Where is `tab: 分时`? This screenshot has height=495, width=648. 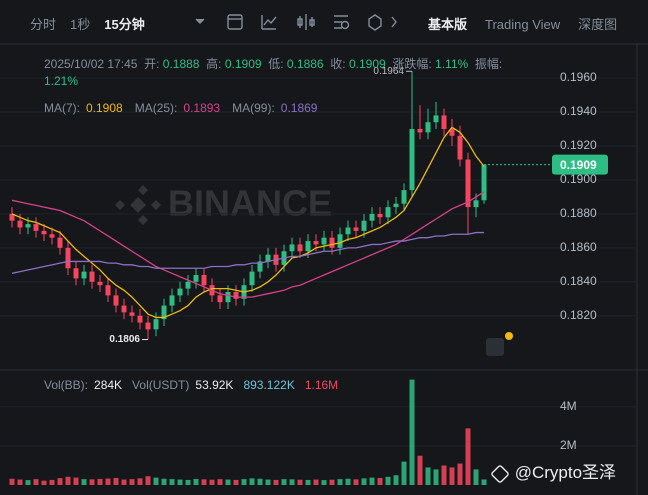
tab: 分时 is located at coordinates (43, 24).